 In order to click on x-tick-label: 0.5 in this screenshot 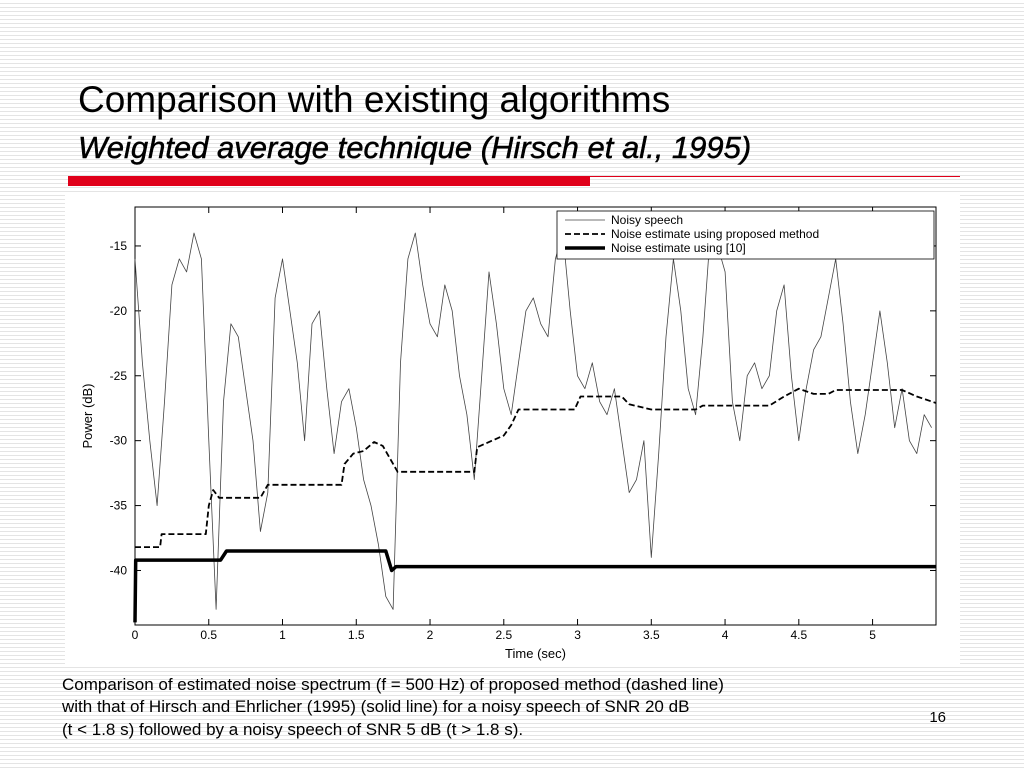, I will do `click(208, 635)`.